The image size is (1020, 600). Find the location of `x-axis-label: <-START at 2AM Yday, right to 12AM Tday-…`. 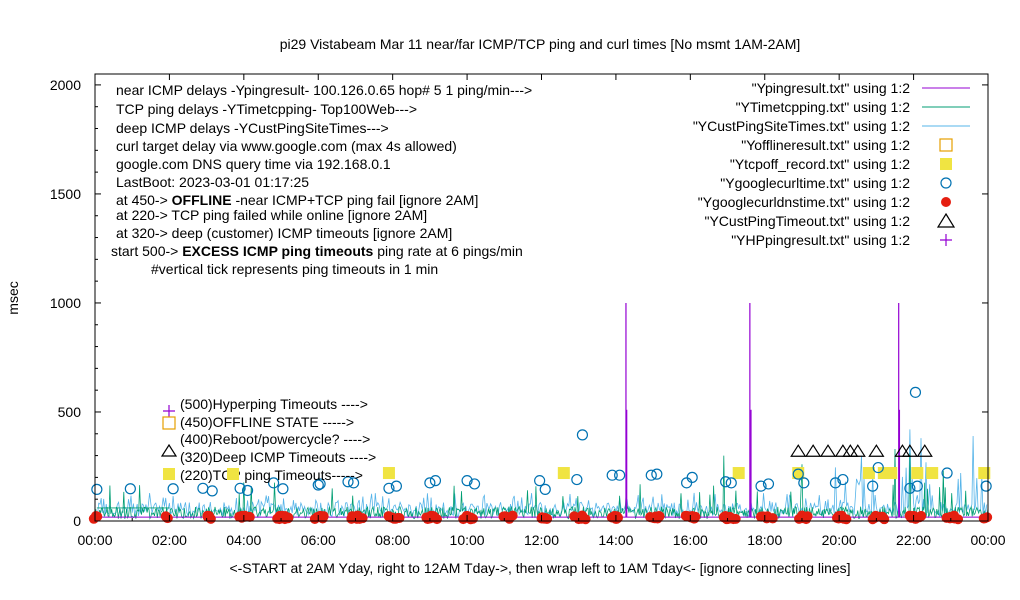

x-axis-label: <-START at 2AM Yday, right to 12AM Tday-… is located at coordinates (539, 568).